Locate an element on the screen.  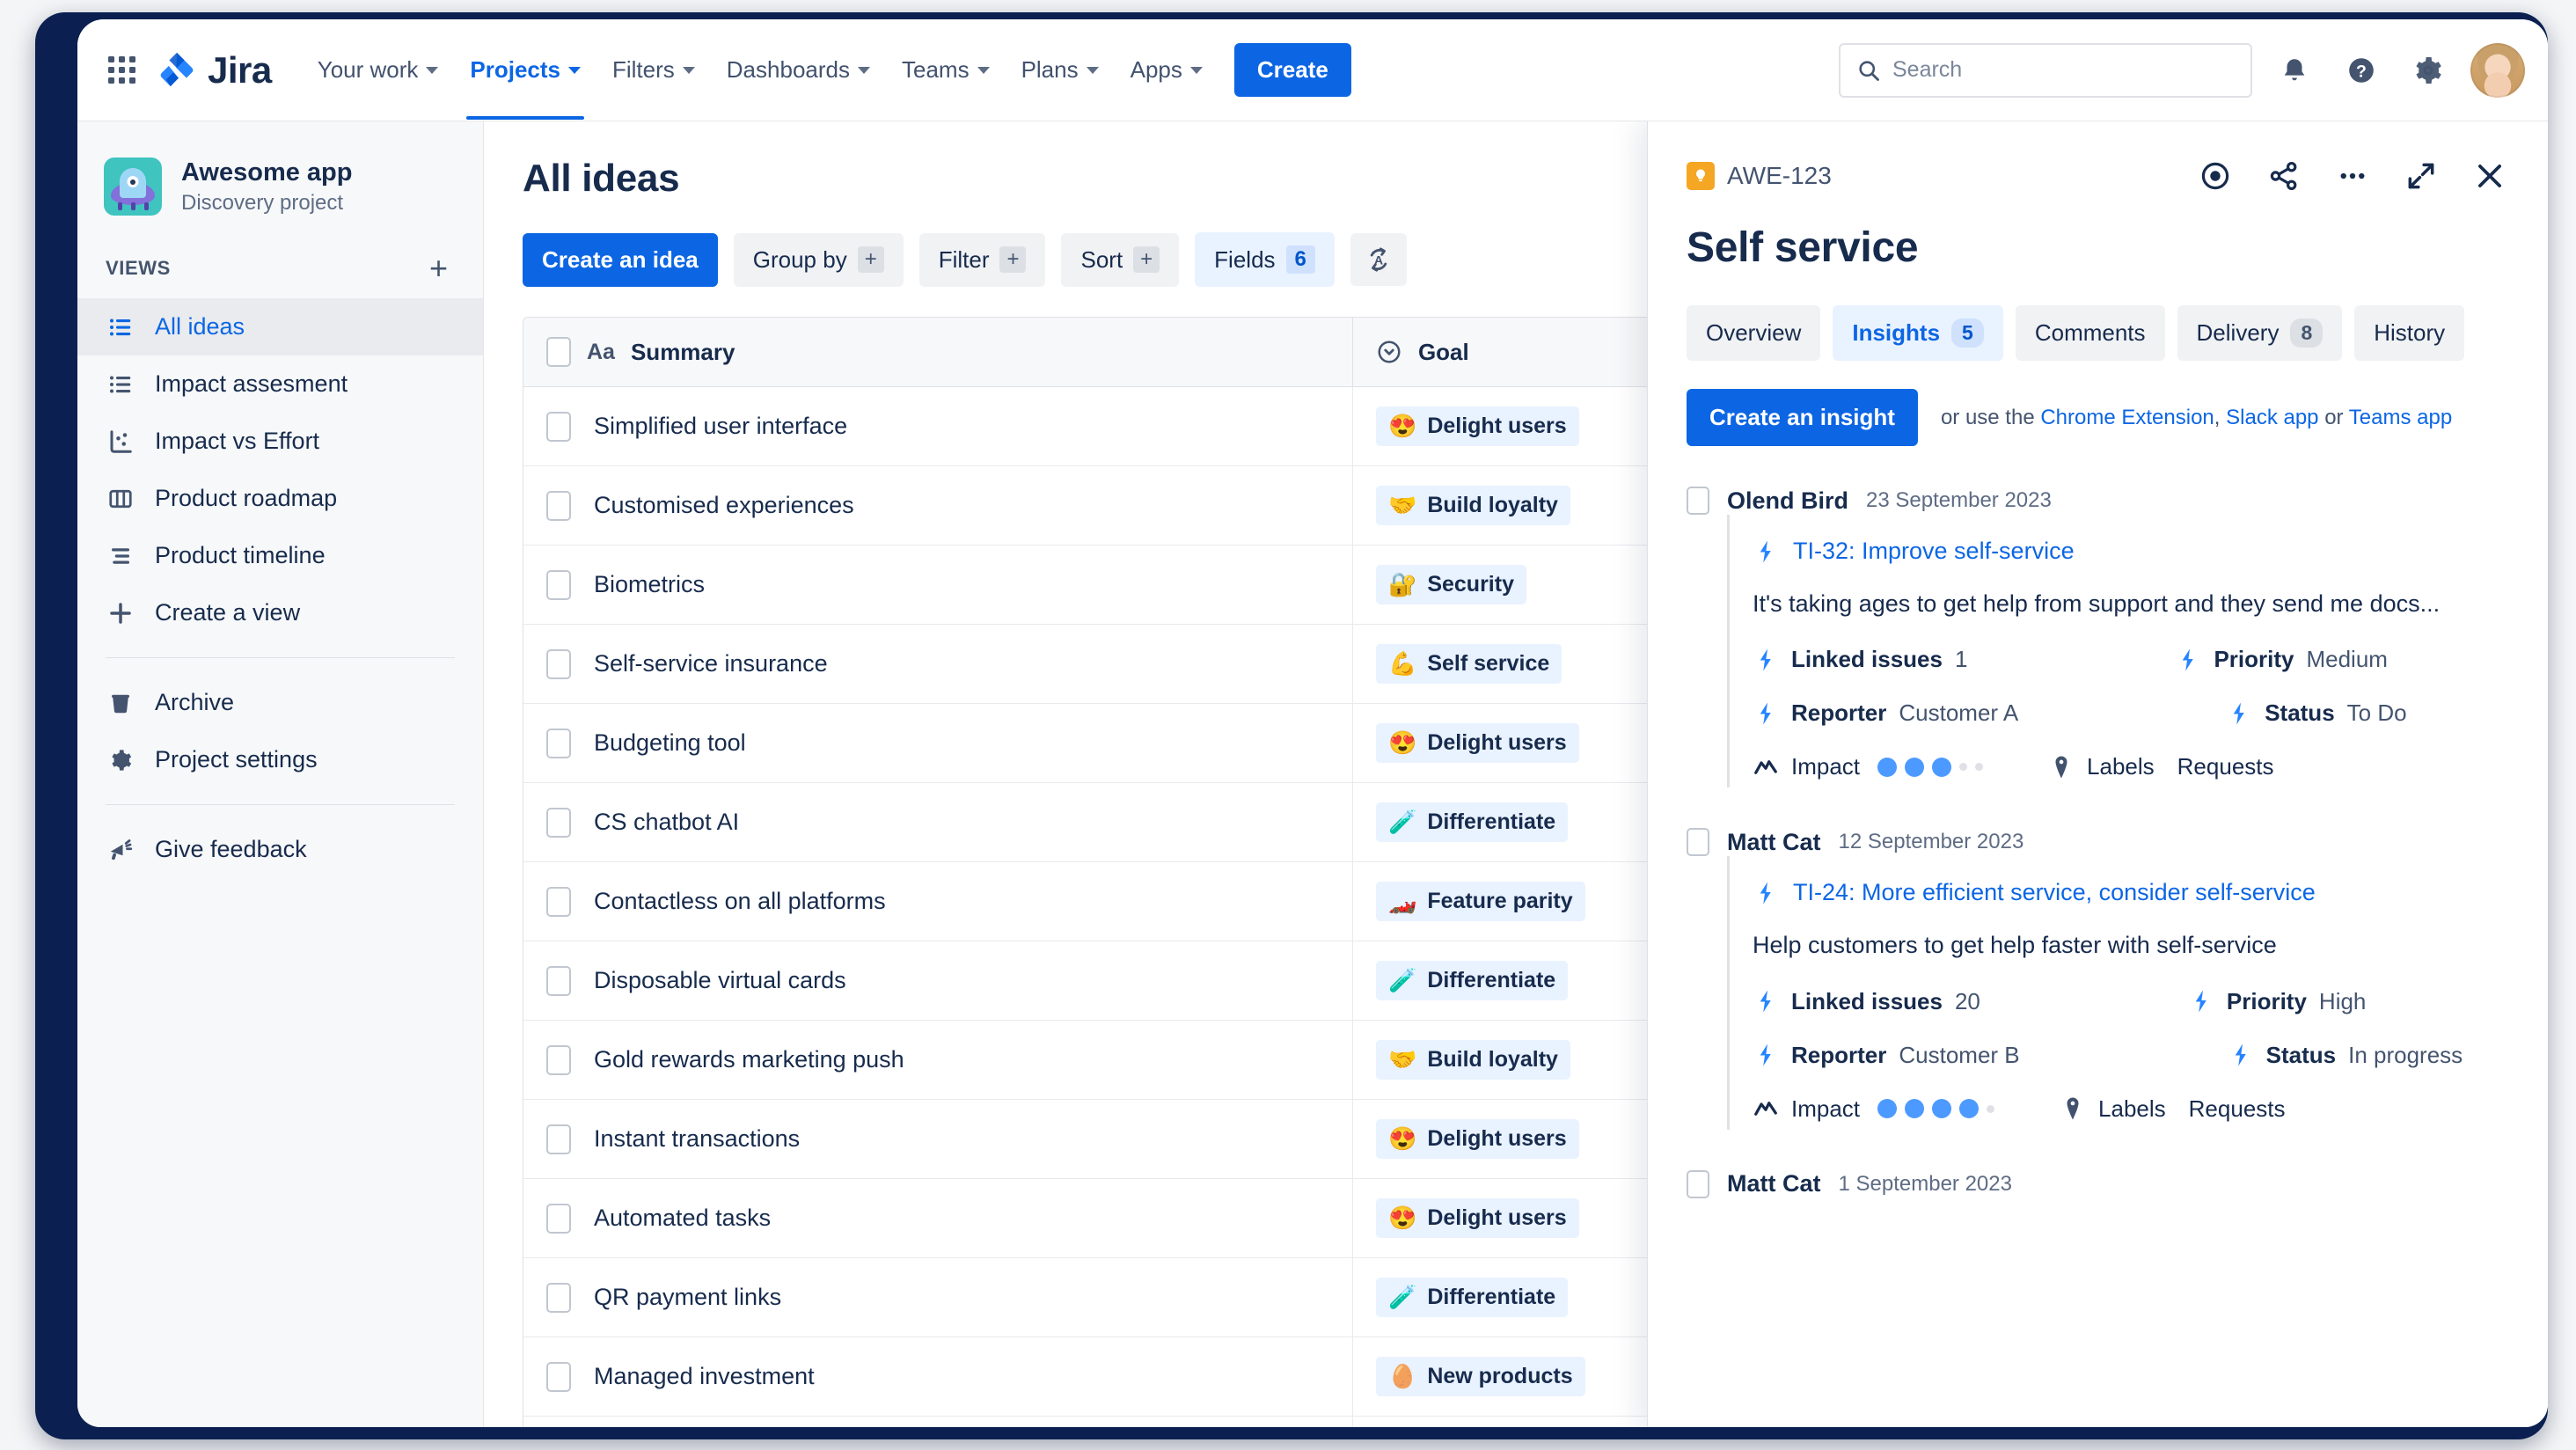
cell-summary: Instant transactions is located at coordinates (938, 1139).